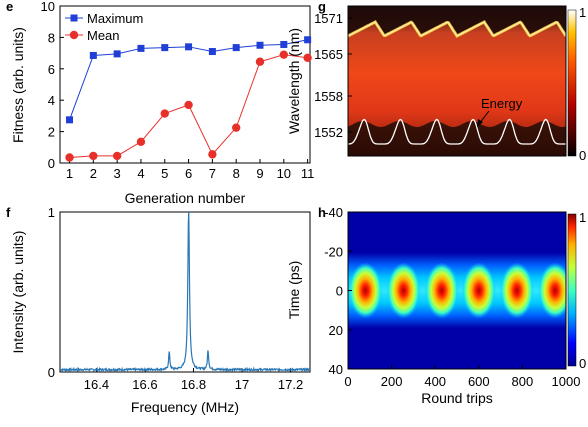 The image size is (588, 427). I want to click on panel-label-e: e, so click(9, 7).